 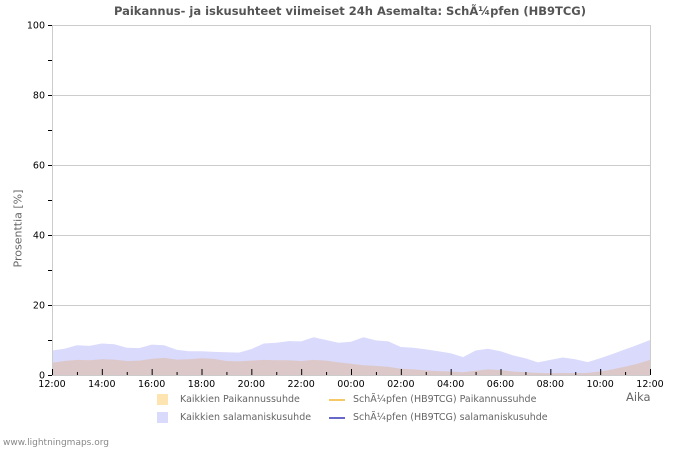 What do you see at coordinates (337, 418) in the screenshot?
I see `legend-line-station-lightning` at bounding box center [337, 418].